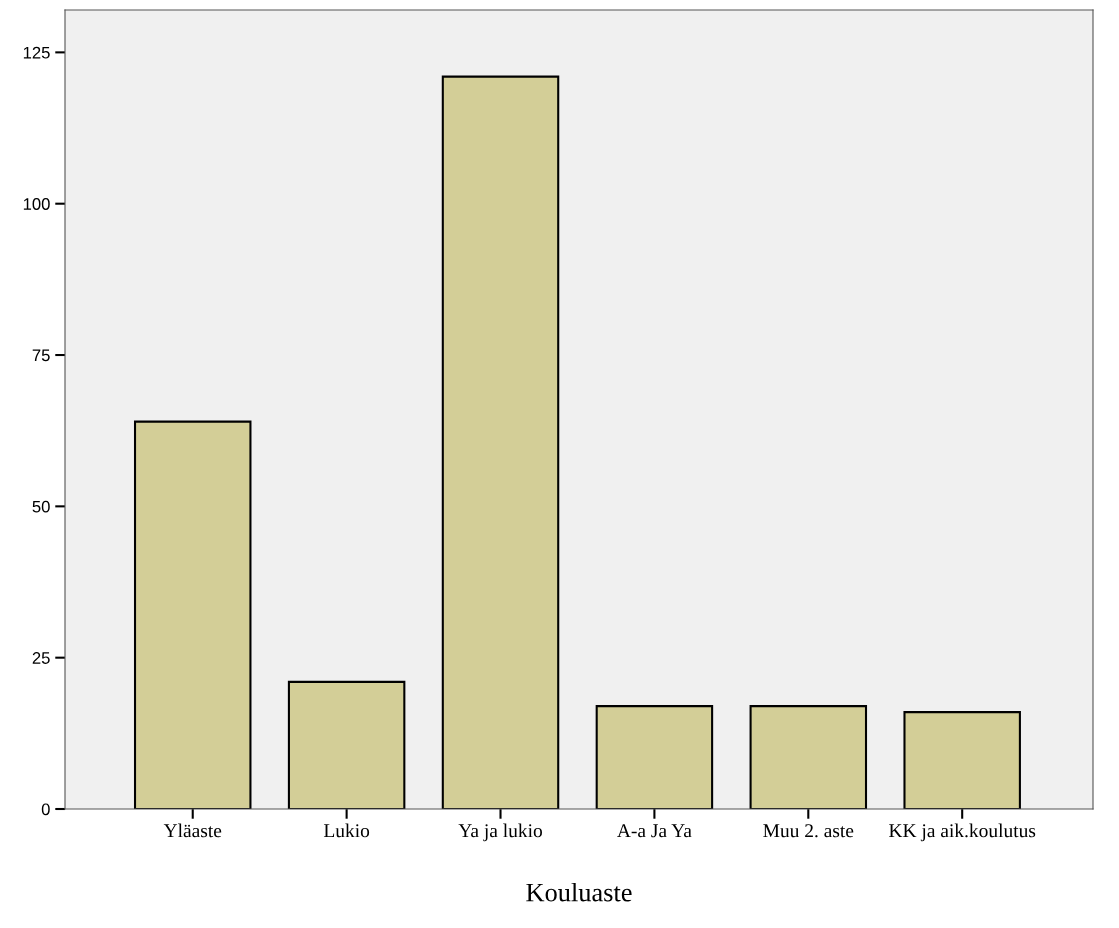  Describe the element at coordinates (41, 355) in the screenshot. I see `y-tick-label: 75` at that location.